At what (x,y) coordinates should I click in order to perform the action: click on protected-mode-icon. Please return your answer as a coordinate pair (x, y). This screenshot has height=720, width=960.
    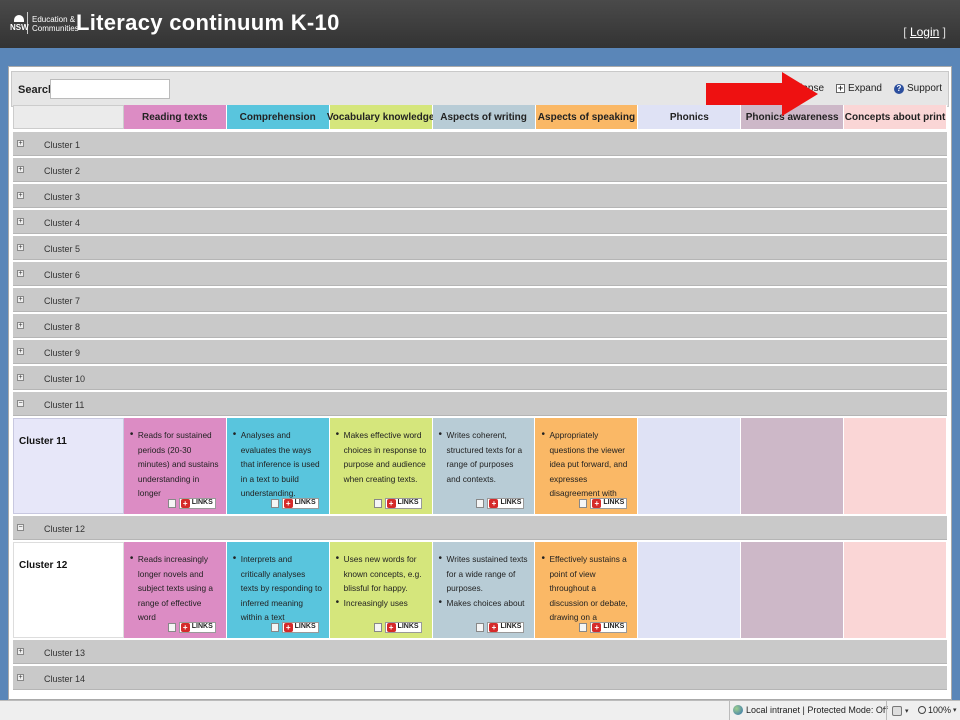
    Looking at the image, I should click on (897, 711).